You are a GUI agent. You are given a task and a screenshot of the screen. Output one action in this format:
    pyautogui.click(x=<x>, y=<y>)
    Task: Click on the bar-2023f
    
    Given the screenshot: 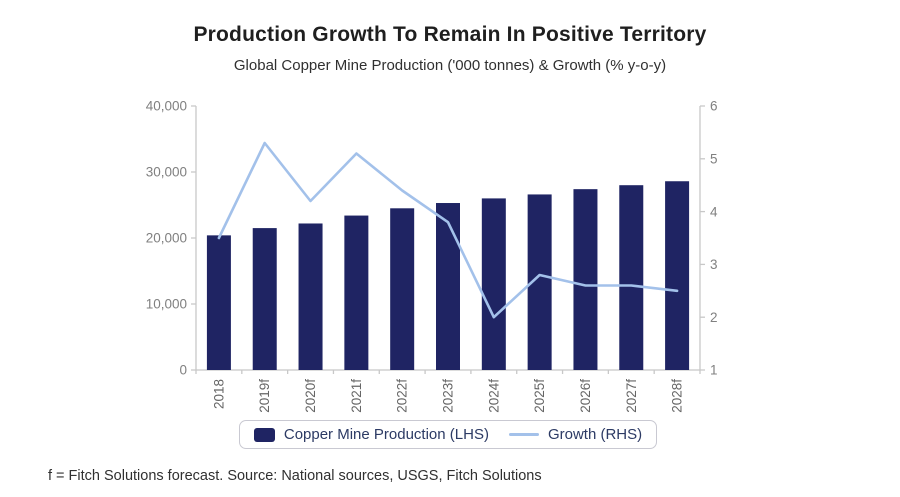 What is the action you would take?
    pyautogui.click(x=448, y=286)
    